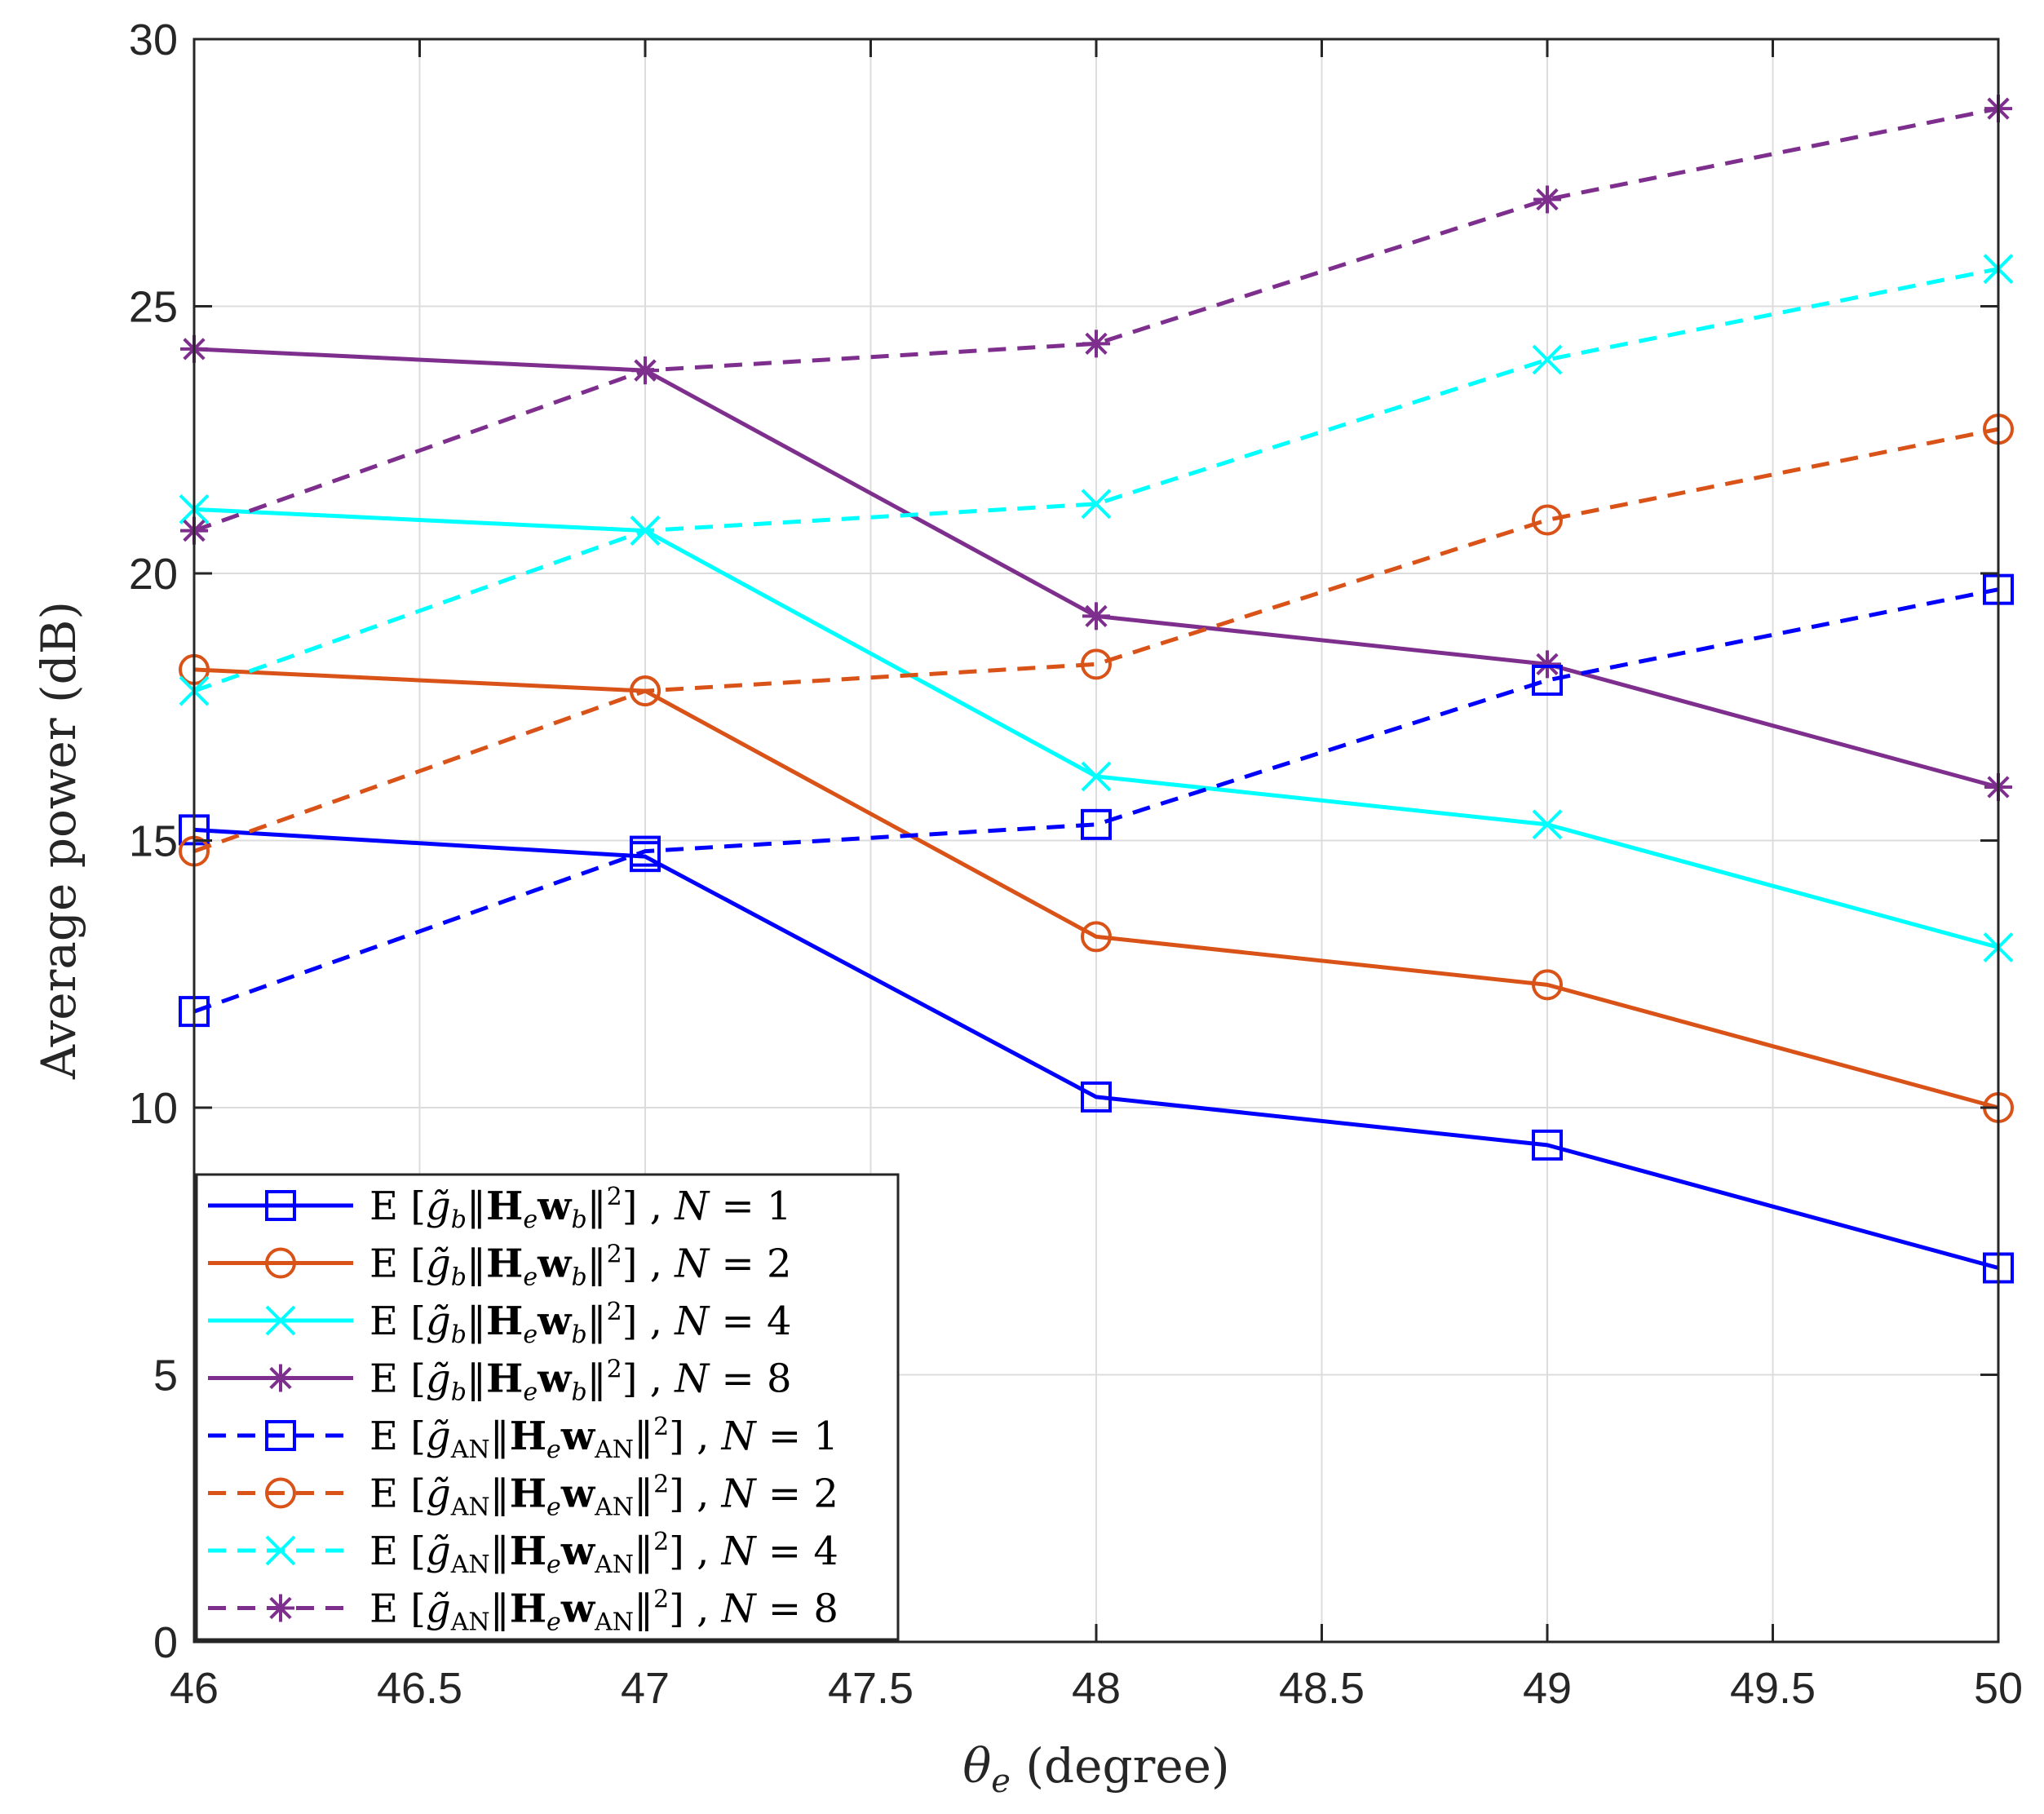 The height and width of the screenshot is (1814, 2044). Describe the element at coordinates (58, 841) in the screenshot. I see `y-axis-label: Average power (dB)` at that location.